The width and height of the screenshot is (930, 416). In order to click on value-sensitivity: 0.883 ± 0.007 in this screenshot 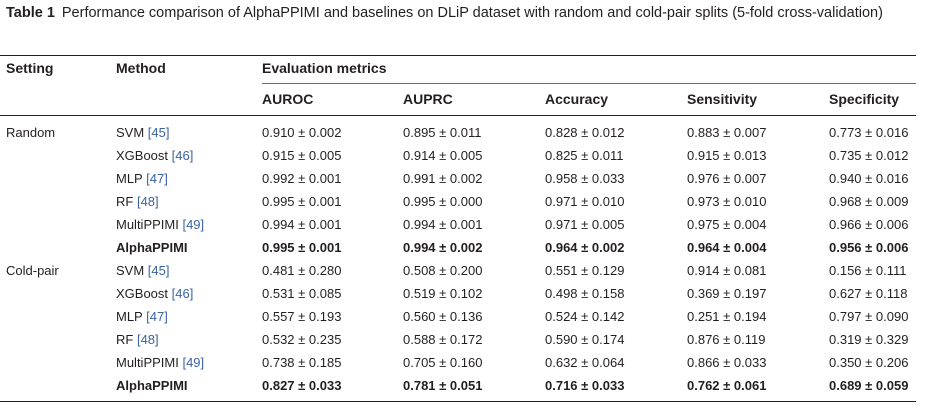, I will do `click(727, 132)`.